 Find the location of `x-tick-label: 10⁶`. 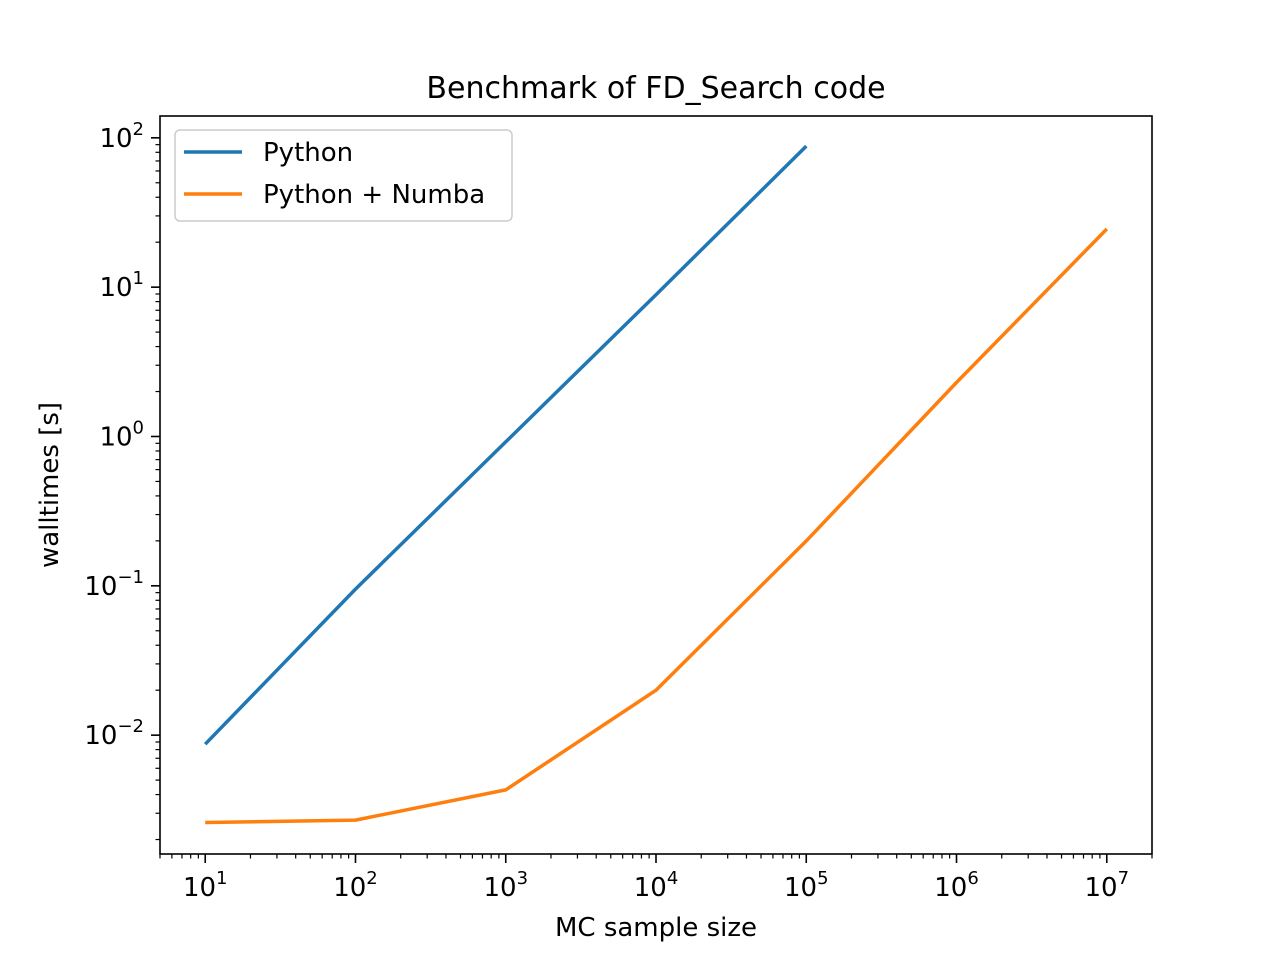

x-tick-label: 10⁶ is located at coordinates (956, 885).